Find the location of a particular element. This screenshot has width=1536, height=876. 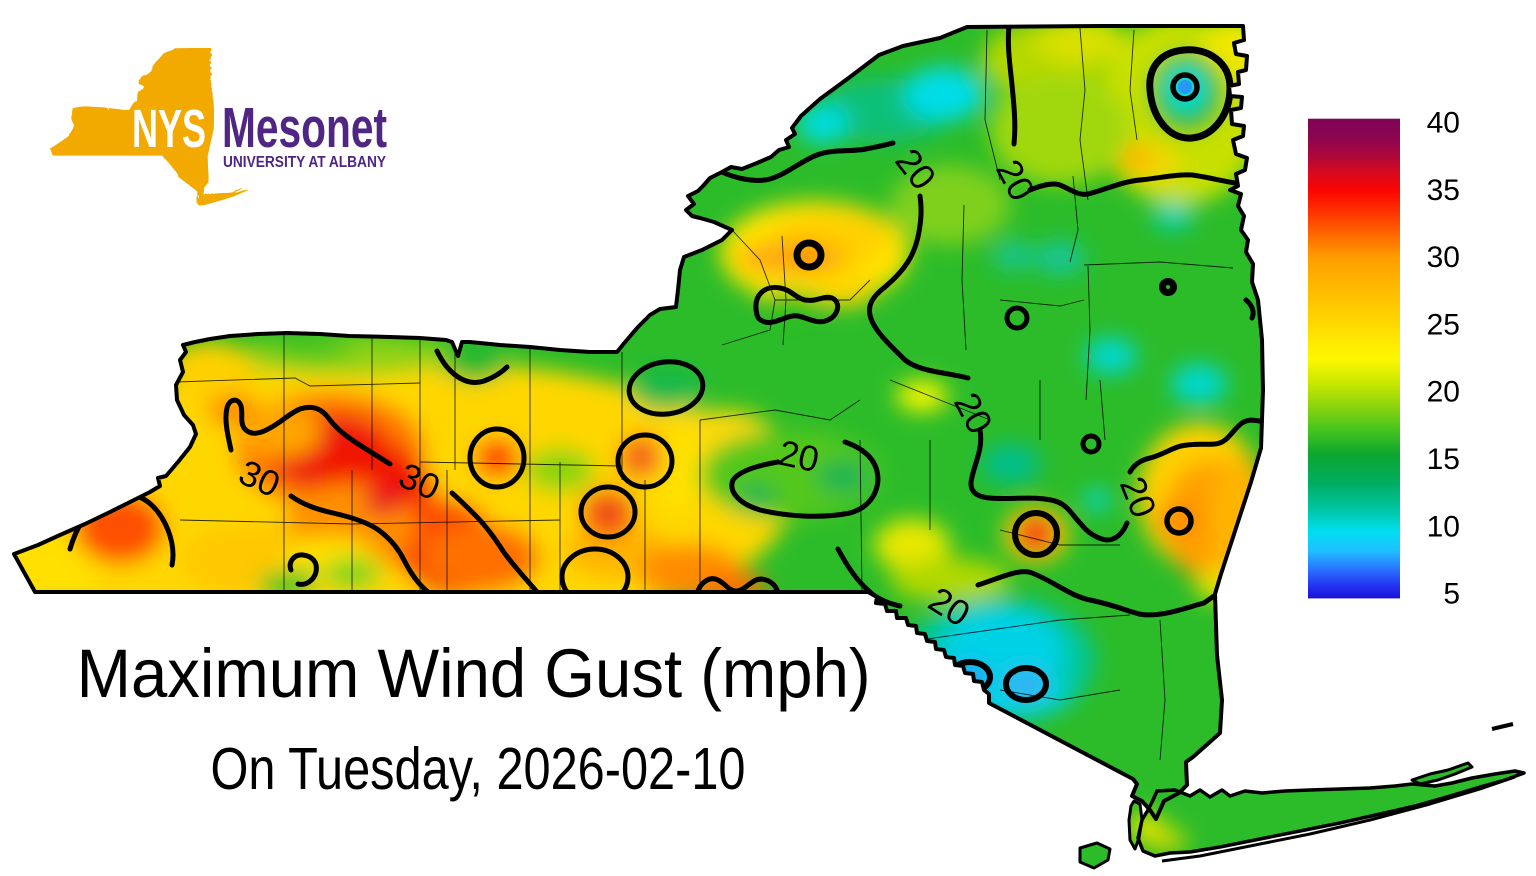

svg-text: 40 is located at coordinates (1443, 123).